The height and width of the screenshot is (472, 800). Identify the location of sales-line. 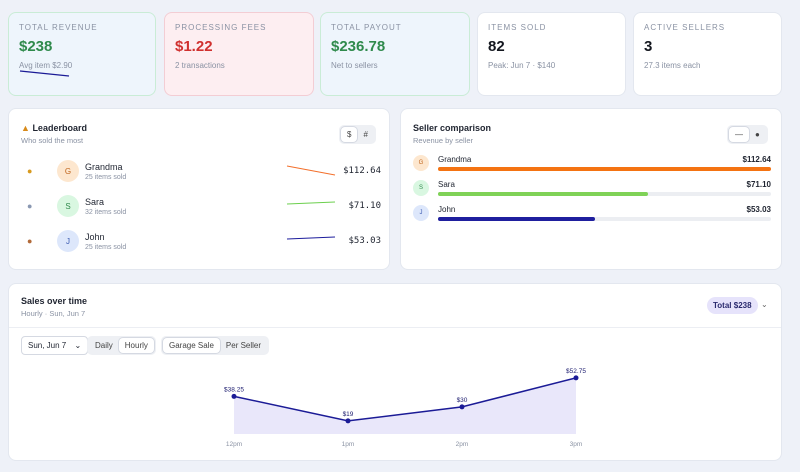
(405, 399).